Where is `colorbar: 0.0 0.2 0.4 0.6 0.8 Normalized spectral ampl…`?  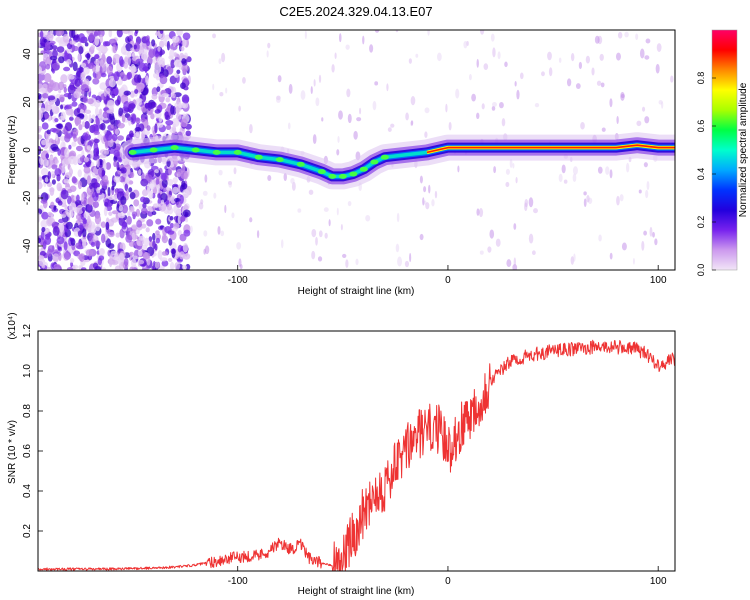
colorbar: 0.0 0.2 0.4 0.6 0.8 Normalized spectral ampl… is located at coordinates (722, 152).